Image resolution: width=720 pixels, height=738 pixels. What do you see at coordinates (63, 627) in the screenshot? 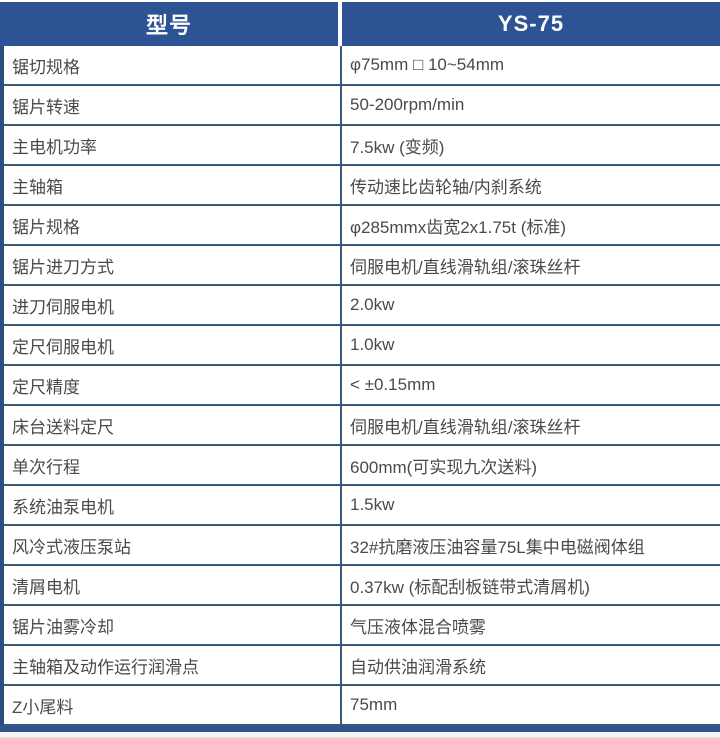
I see `spec-label: 锯片油雾冷却` at bounding box center [63, 627].